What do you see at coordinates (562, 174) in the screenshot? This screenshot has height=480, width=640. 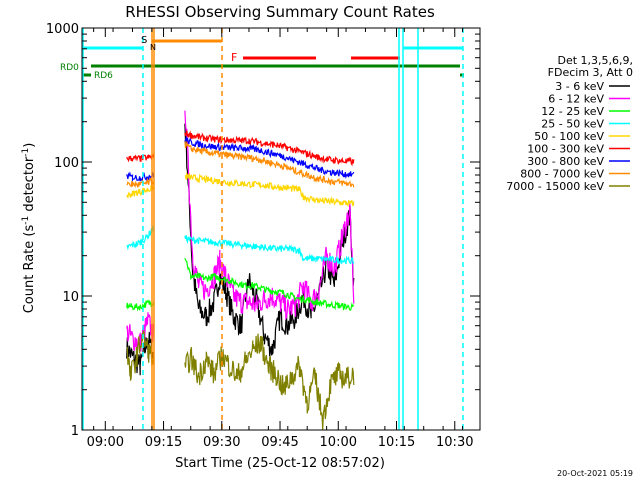 I see `legend-item-8: 800 - 7000 keV` at bounding box center [562, 174].